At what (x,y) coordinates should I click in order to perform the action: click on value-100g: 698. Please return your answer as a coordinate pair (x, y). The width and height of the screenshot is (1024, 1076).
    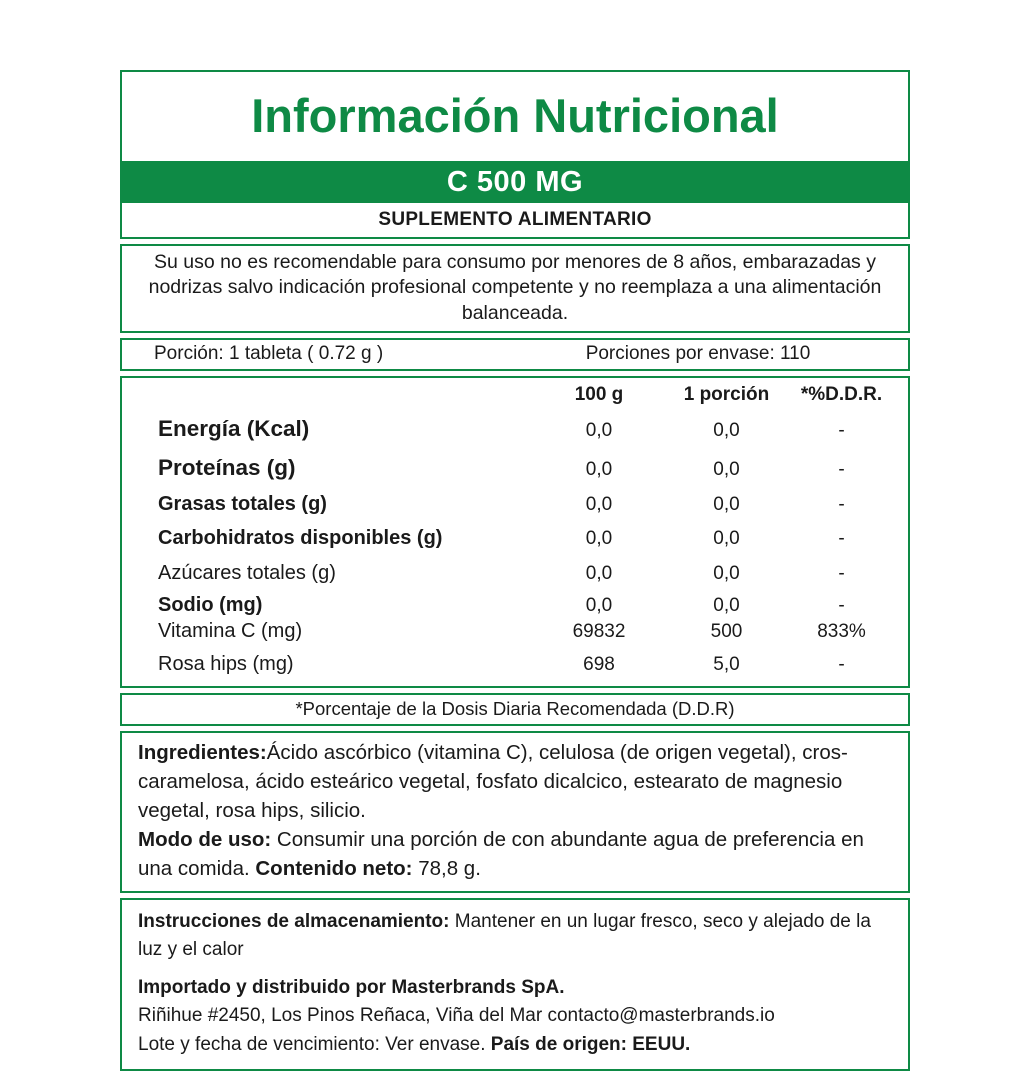
    Looking at the image, I should click on (599, 665).